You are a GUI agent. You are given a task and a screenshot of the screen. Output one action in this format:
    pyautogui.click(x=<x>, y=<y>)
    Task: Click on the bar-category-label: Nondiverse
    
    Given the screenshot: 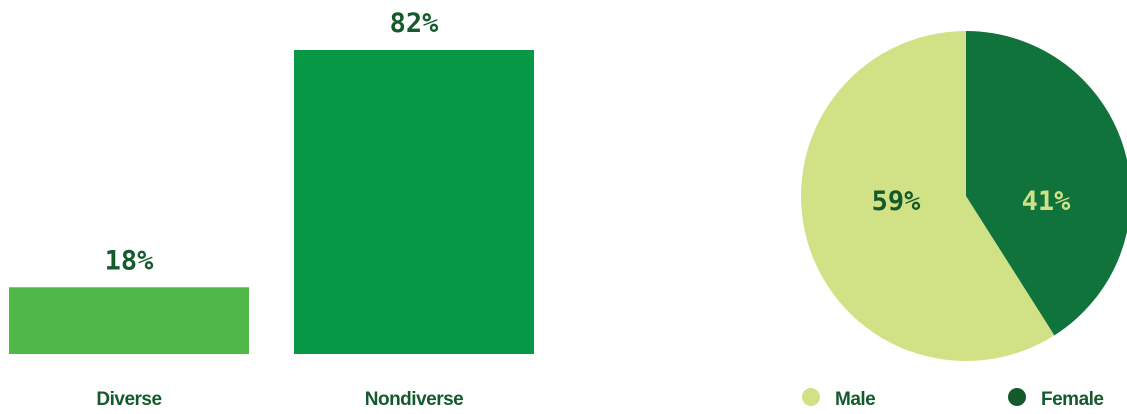 What is the action you would take?
    pyautogui.click(x=414, y=399)
    